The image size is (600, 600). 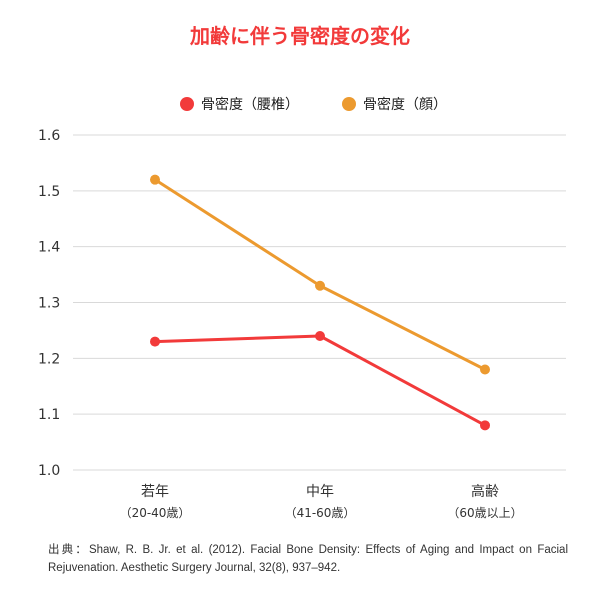 I want to click on x-tick-label: 若年, so click(x=155, y=492).